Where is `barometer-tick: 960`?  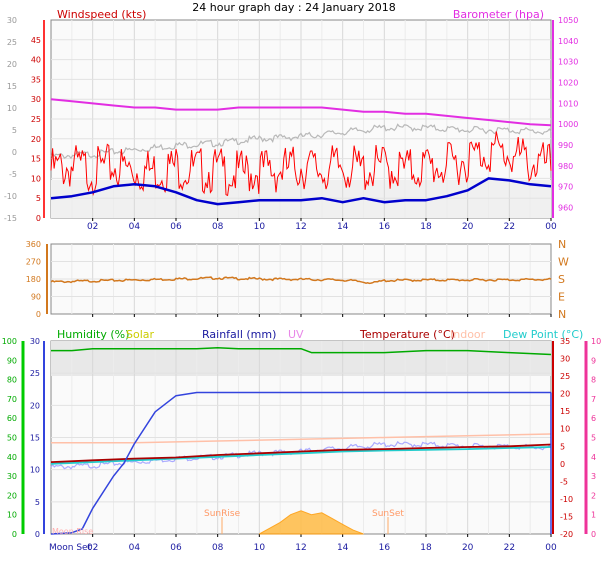
barometer-tick: 960 is located at coordinates (565, 208).